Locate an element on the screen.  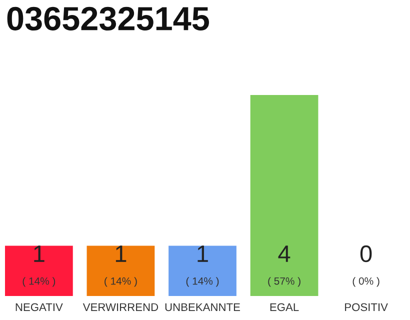
chart-title: 03652325145 is located at coordinates (108, 18).